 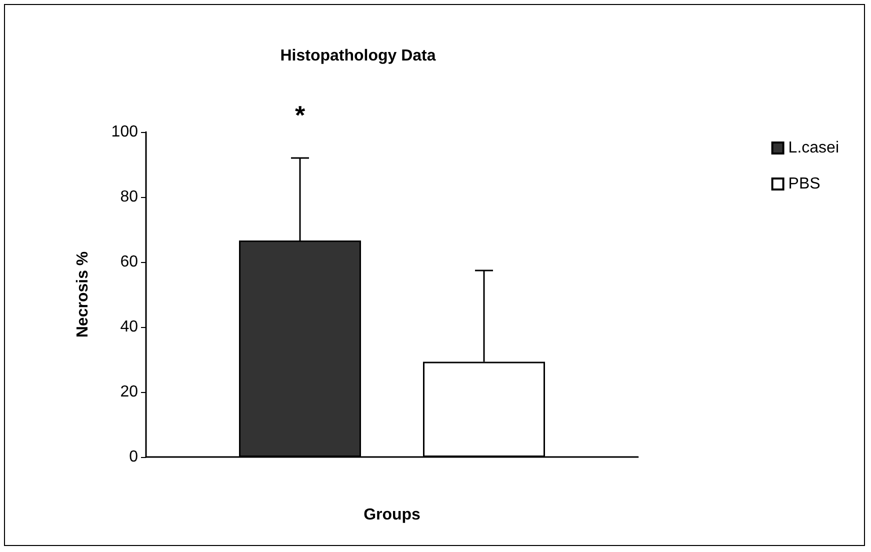 I want to click on y-tick-label: 20, so click(x=129, y=392).